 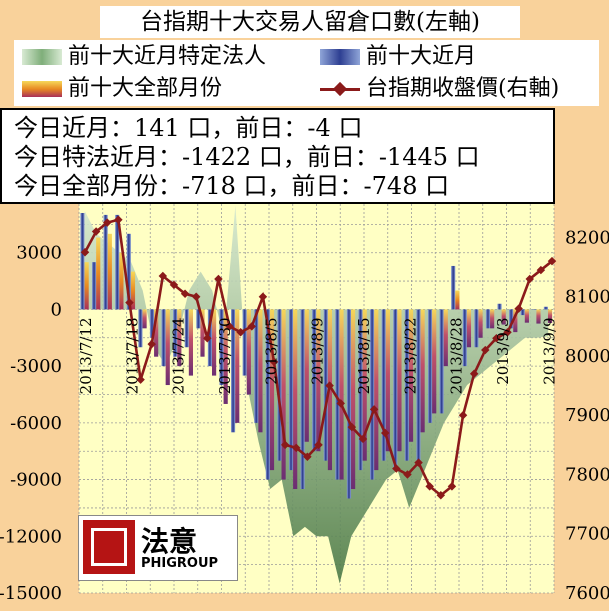 I want to click on x-tick-label: 2013/7/30, so click(x=225, y=355).